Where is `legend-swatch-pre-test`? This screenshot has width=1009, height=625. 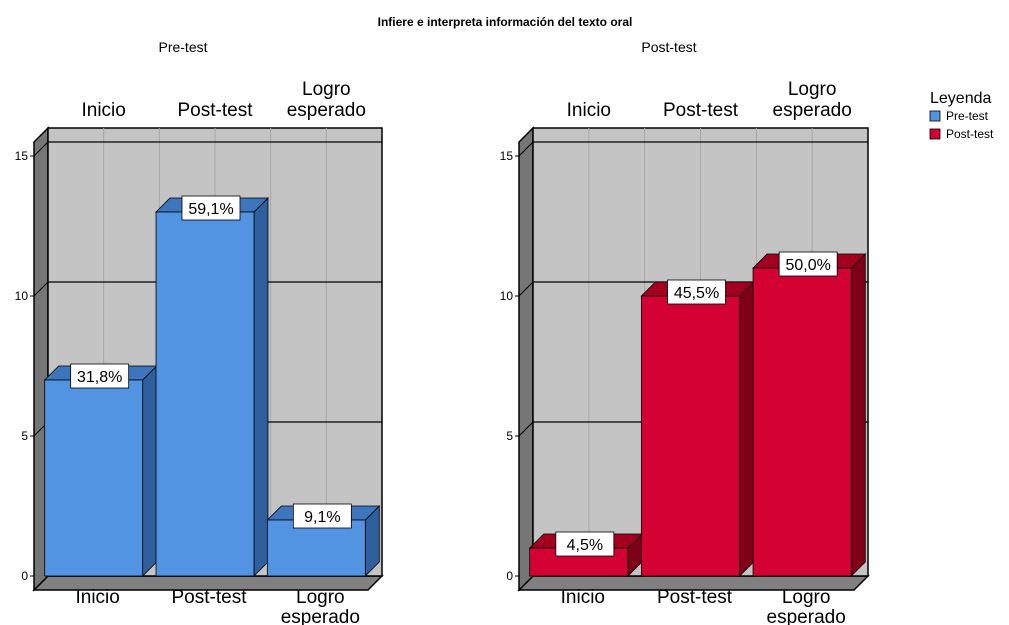 legend-swatch-pre-test is located at coordinates (935, 116).